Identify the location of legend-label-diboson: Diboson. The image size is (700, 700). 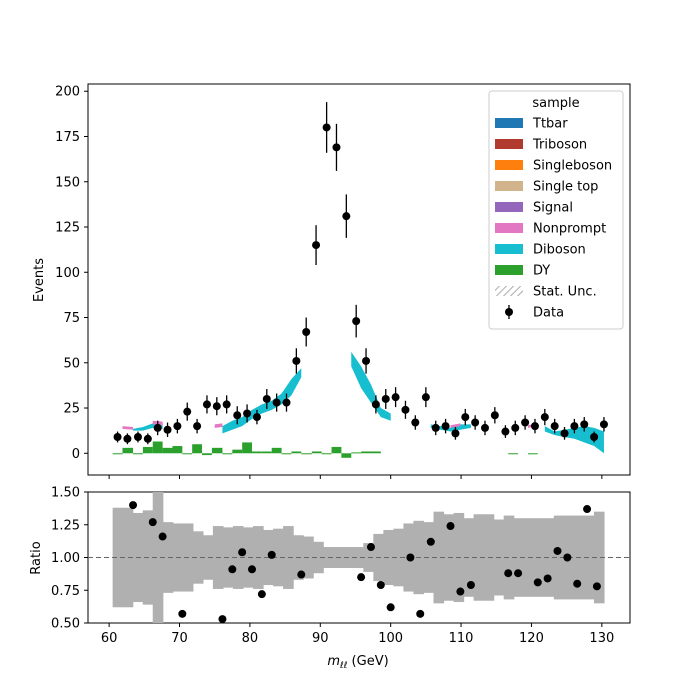
(559, 250).